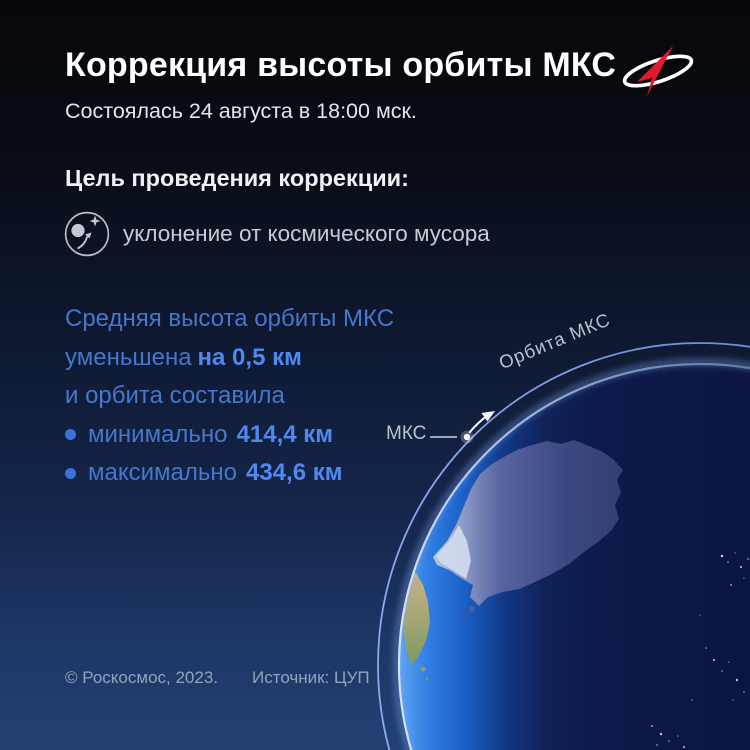 This screenshot has width=750, height=750. Describe the element at coordinates (249, 357) in the screenshot. I see `stats-line-2-value: на 0,5 км` at that location.